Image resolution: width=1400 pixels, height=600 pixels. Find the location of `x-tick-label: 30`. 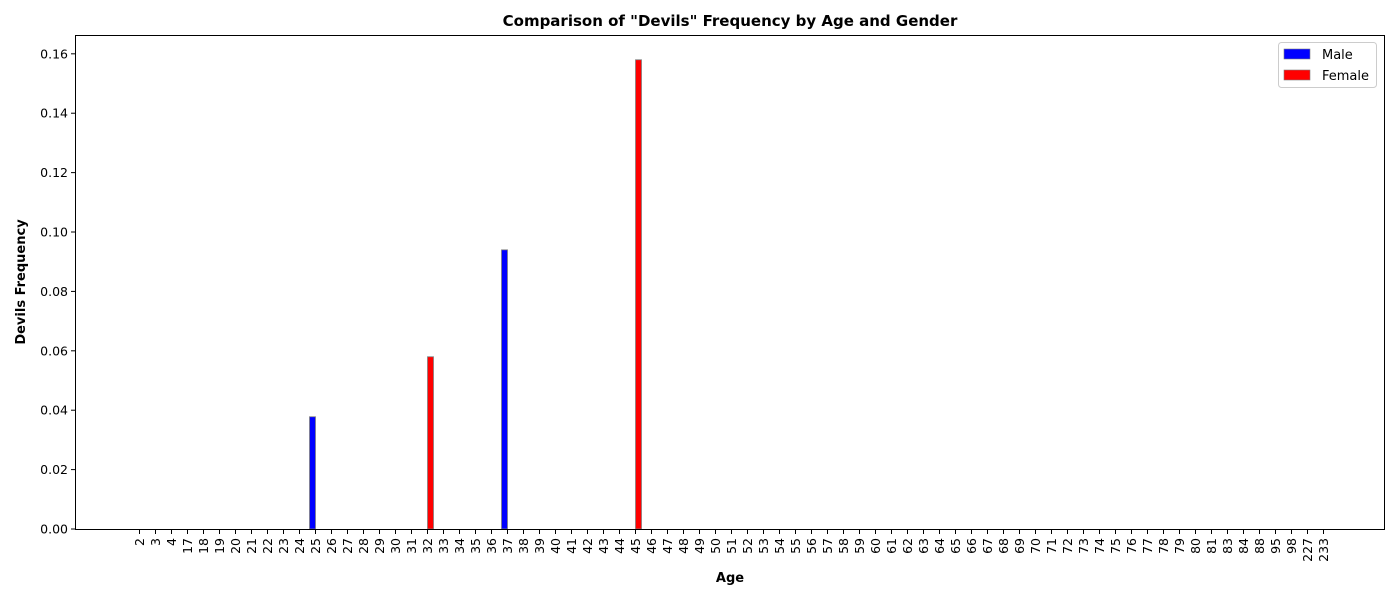

x-tick-label: 30 is located at coordinates (395, 546).